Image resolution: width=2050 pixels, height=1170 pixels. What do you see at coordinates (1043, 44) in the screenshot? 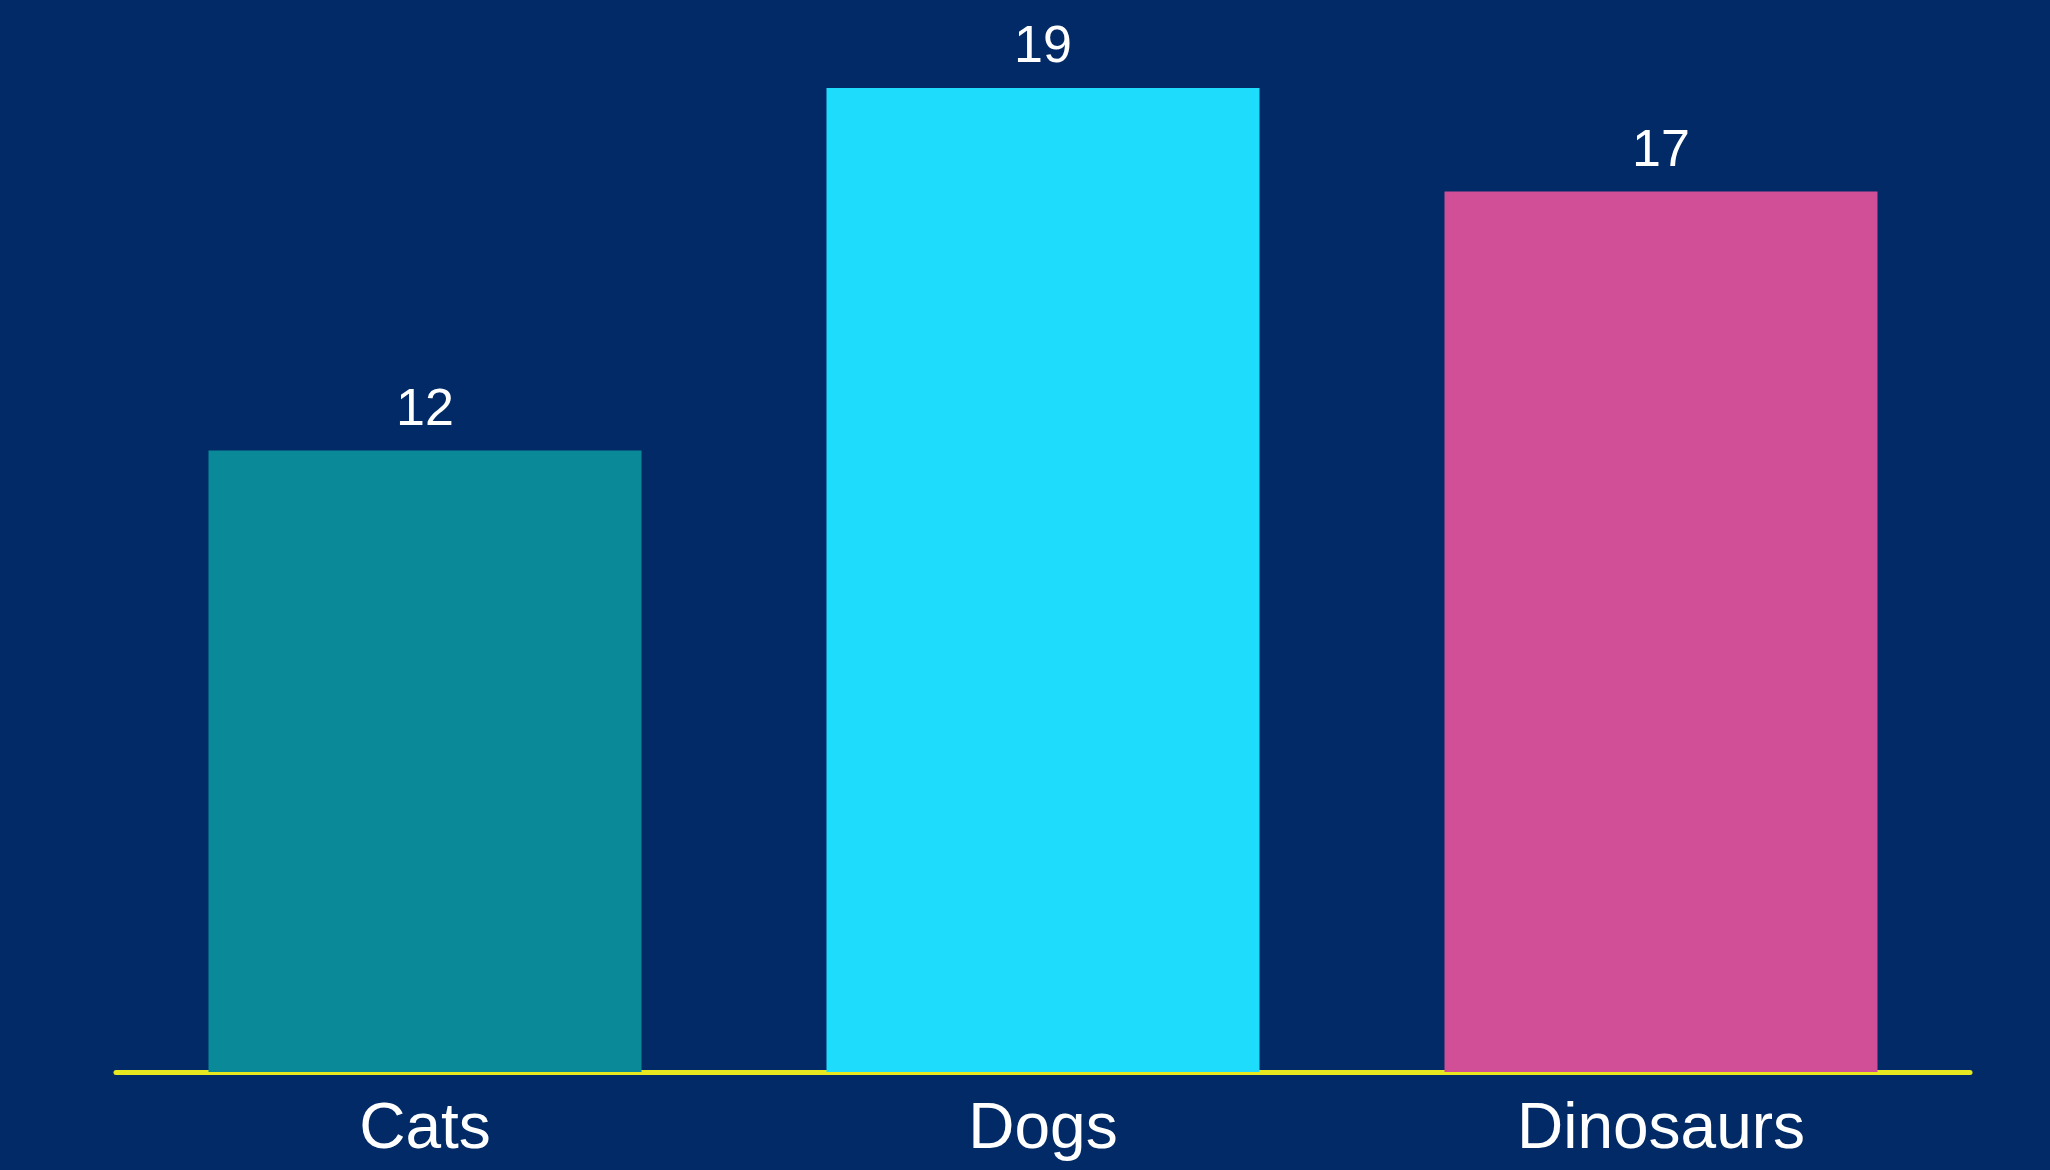
I see `data-label: 19` at bounding box center [1043, 44].